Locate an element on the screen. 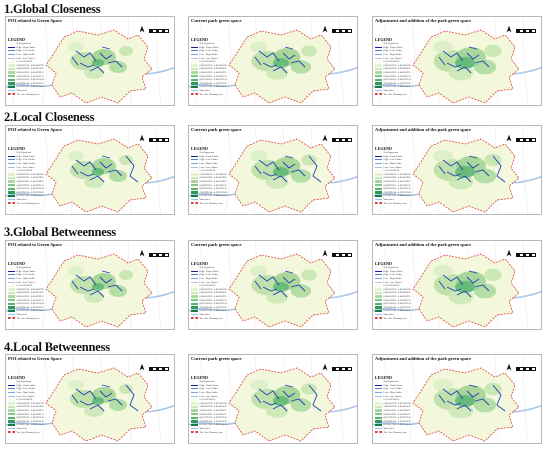 The width and height of the screenshot is (550, 452). legend-item: 0.045678912 - 0.056789123 is located at coordinates (28, 76).